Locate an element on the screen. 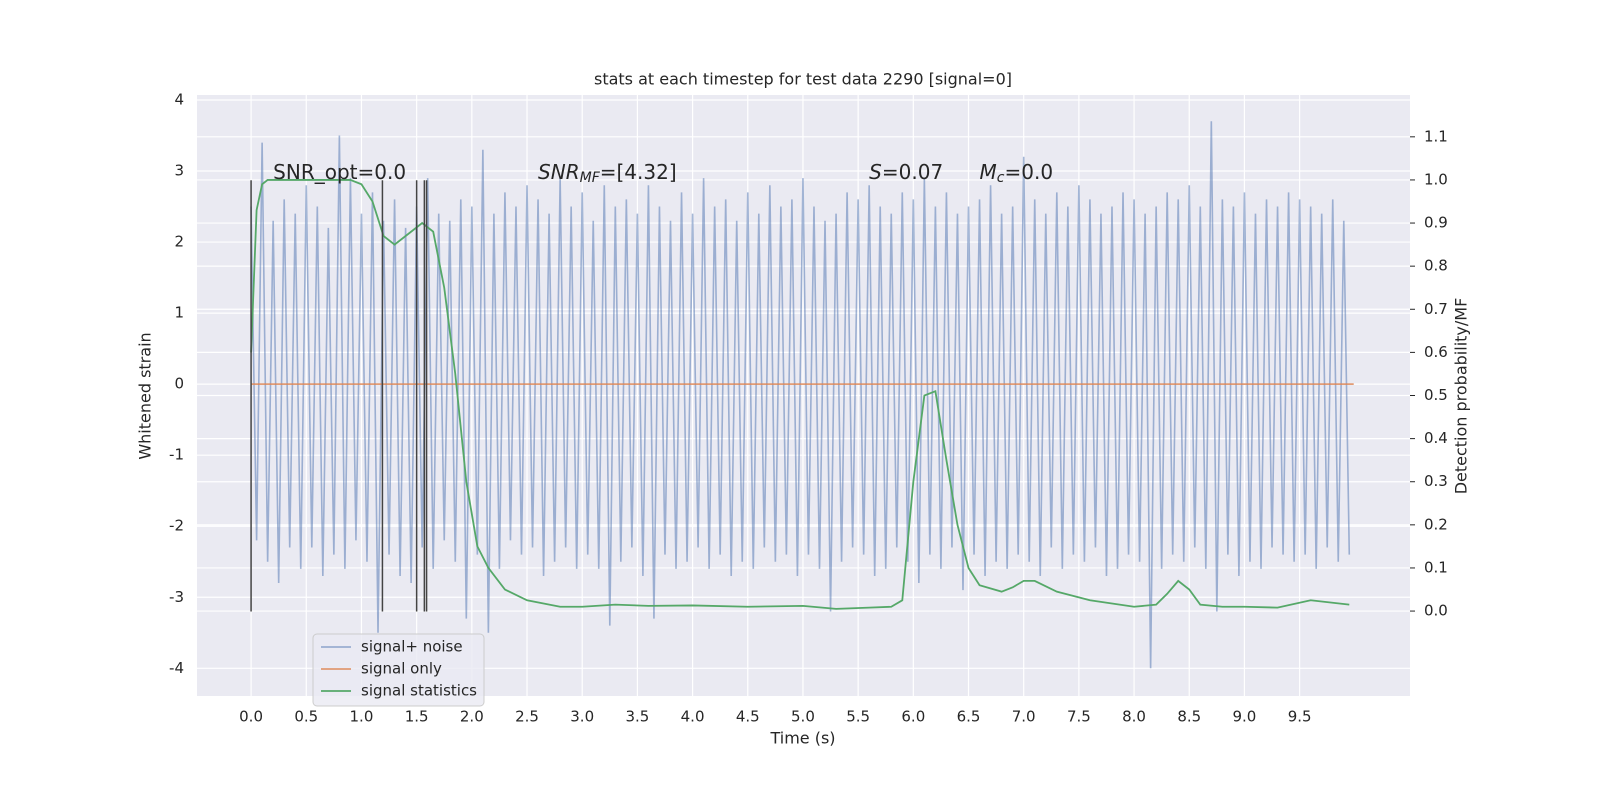 Image resolution: width=1600 pixels, height=800 pixels. y2-tick-label: 0.5 is located at coordinates (1436, 395).